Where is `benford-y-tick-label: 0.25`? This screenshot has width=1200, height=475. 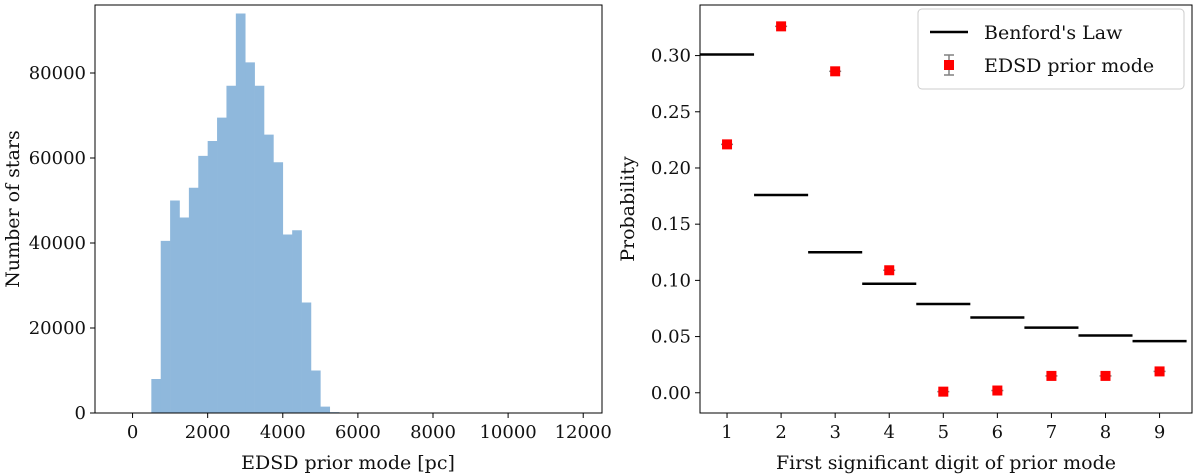
benford-y-tick-label: 0.25 is located at coordinates (671, 112).